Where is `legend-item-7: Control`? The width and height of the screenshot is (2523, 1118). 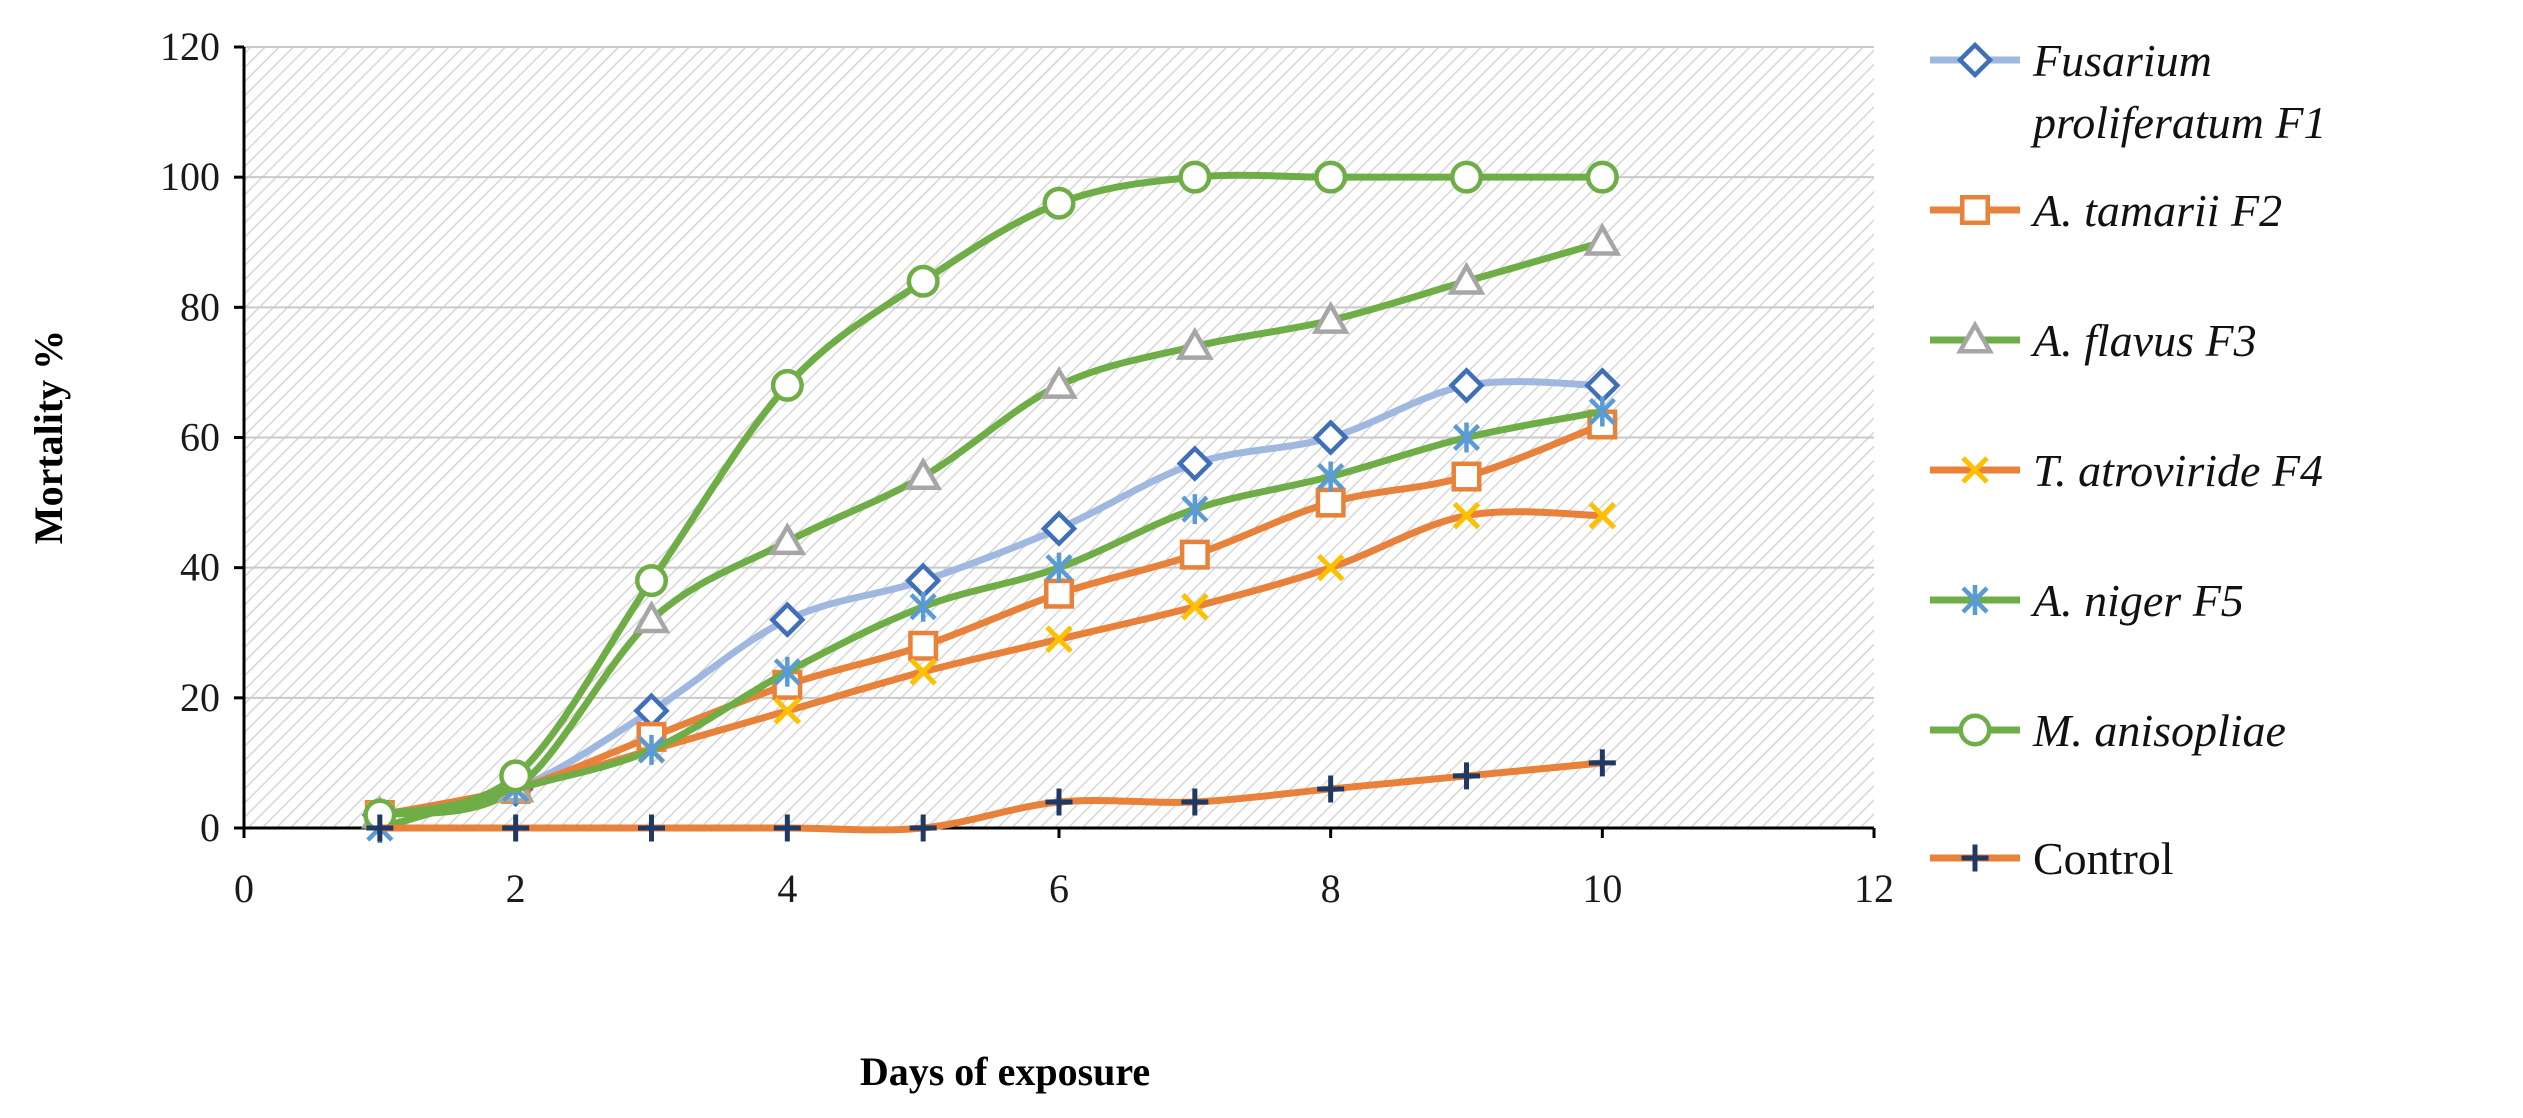 legend-item-7: Control is located at coordinates (2052, 858).